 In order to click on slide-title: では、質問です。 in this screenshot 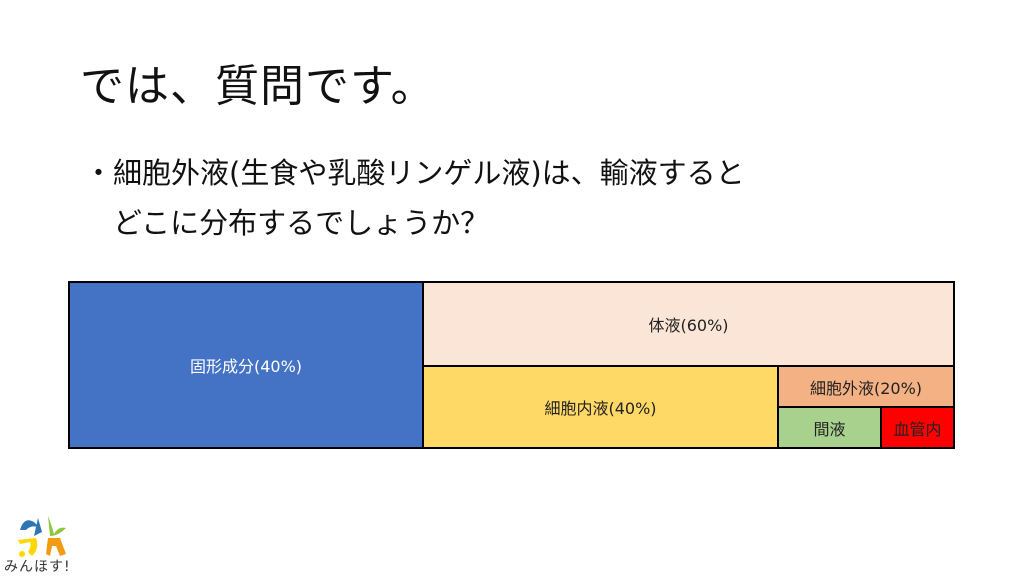, I will do `click(258, 86)`.